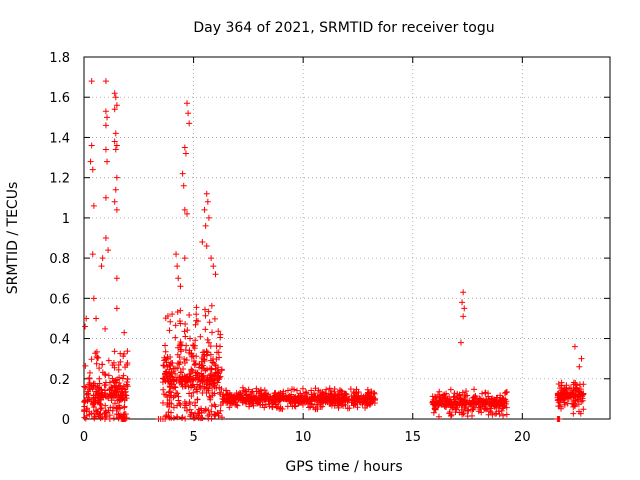  What do you see at coordinates (59, 98) in the screenshot?
I see `y-tick-label: 1.6` at bounding box center [59, 98].